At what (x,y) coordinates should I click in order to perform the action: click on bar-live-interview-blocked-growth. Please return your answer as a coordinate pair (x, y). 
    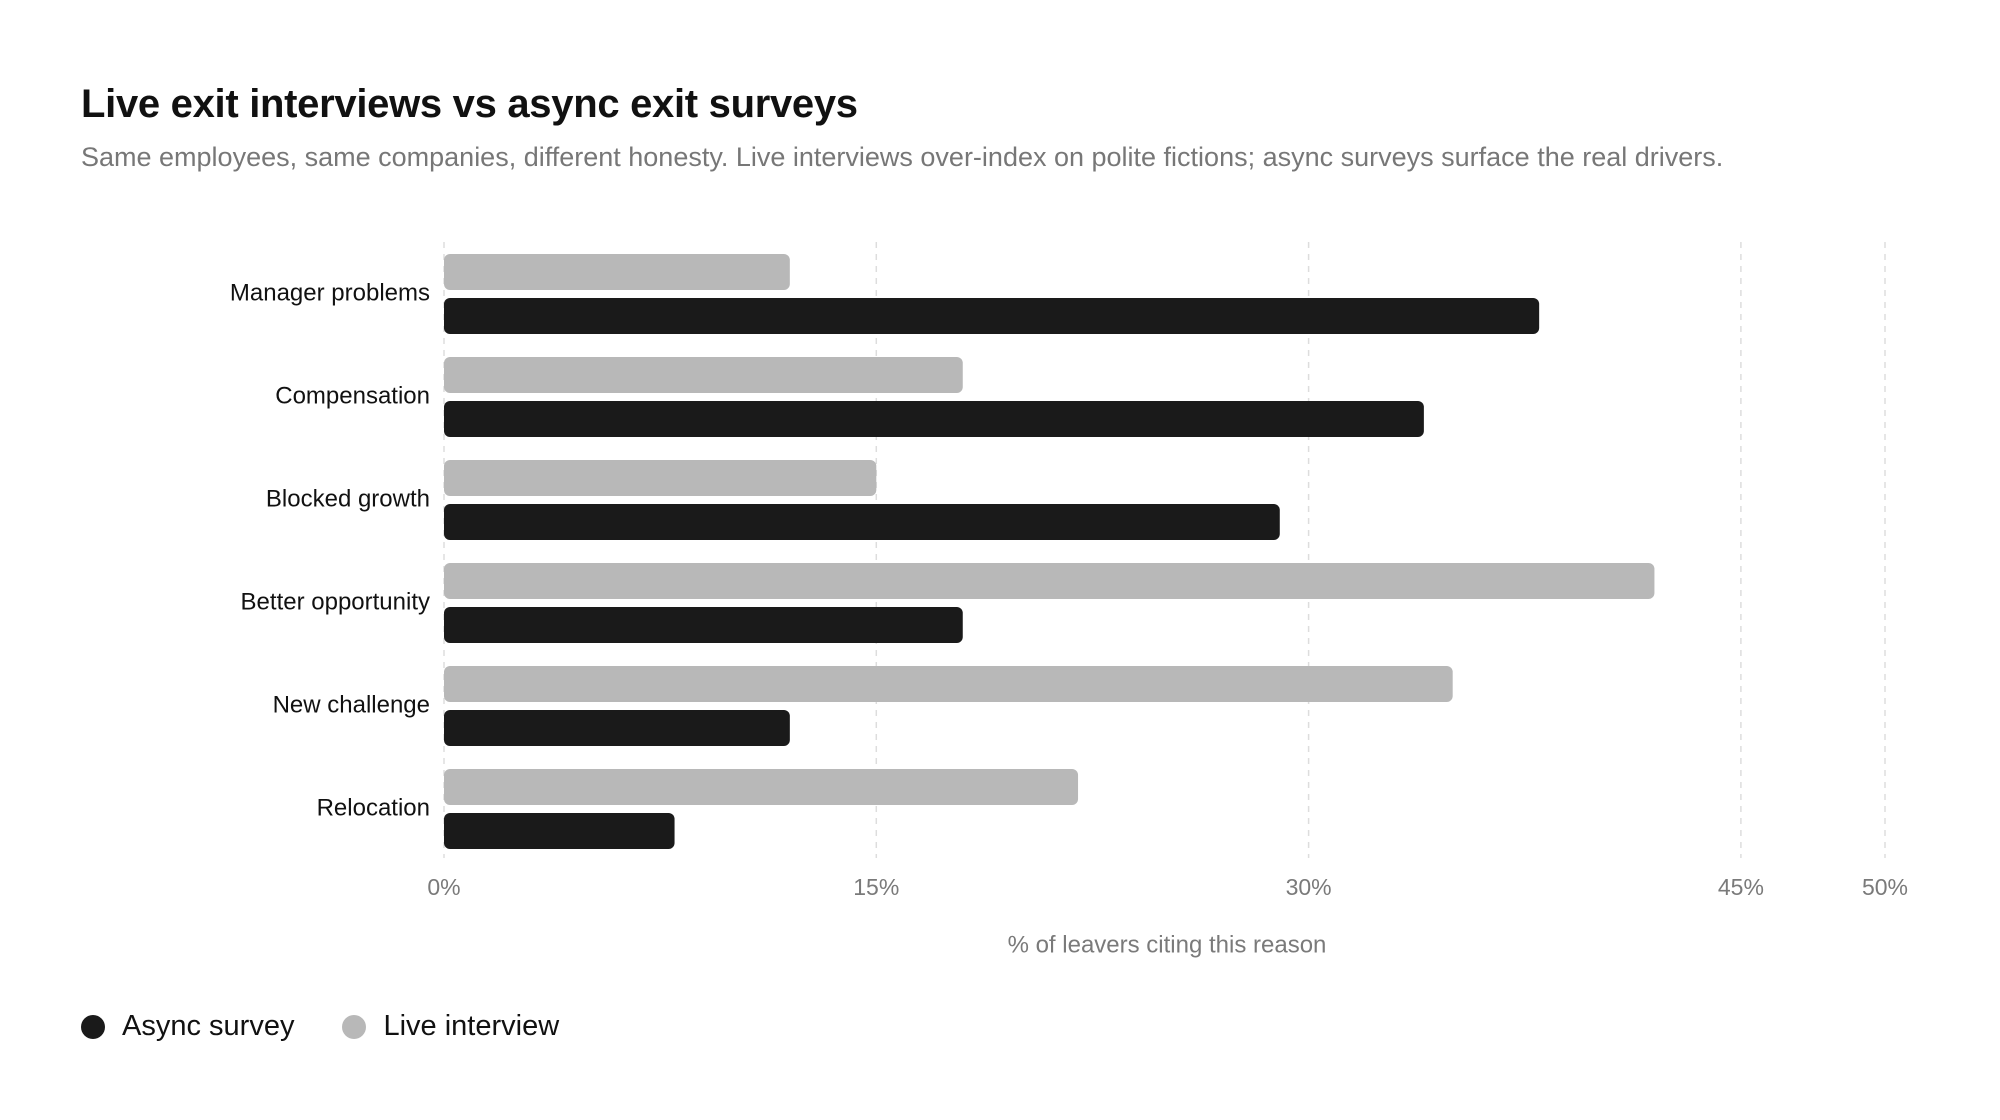
    Looking at the image, I should click on (660, 478).